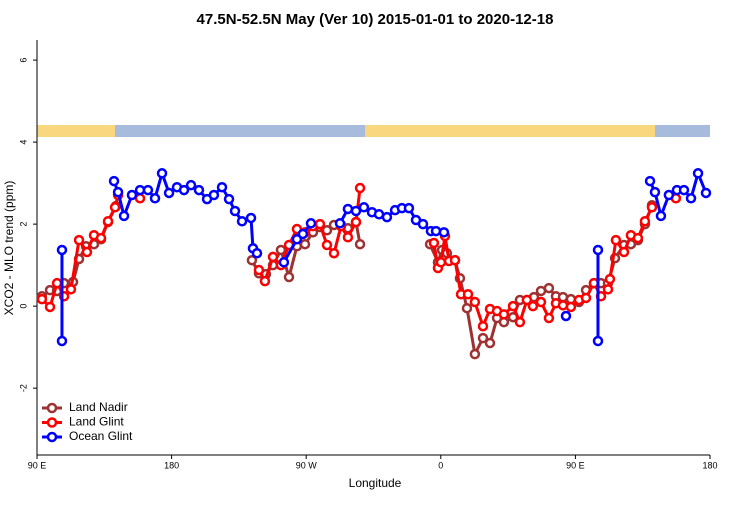  I want to click on legend-label: Land Glint, so click(96, 422).